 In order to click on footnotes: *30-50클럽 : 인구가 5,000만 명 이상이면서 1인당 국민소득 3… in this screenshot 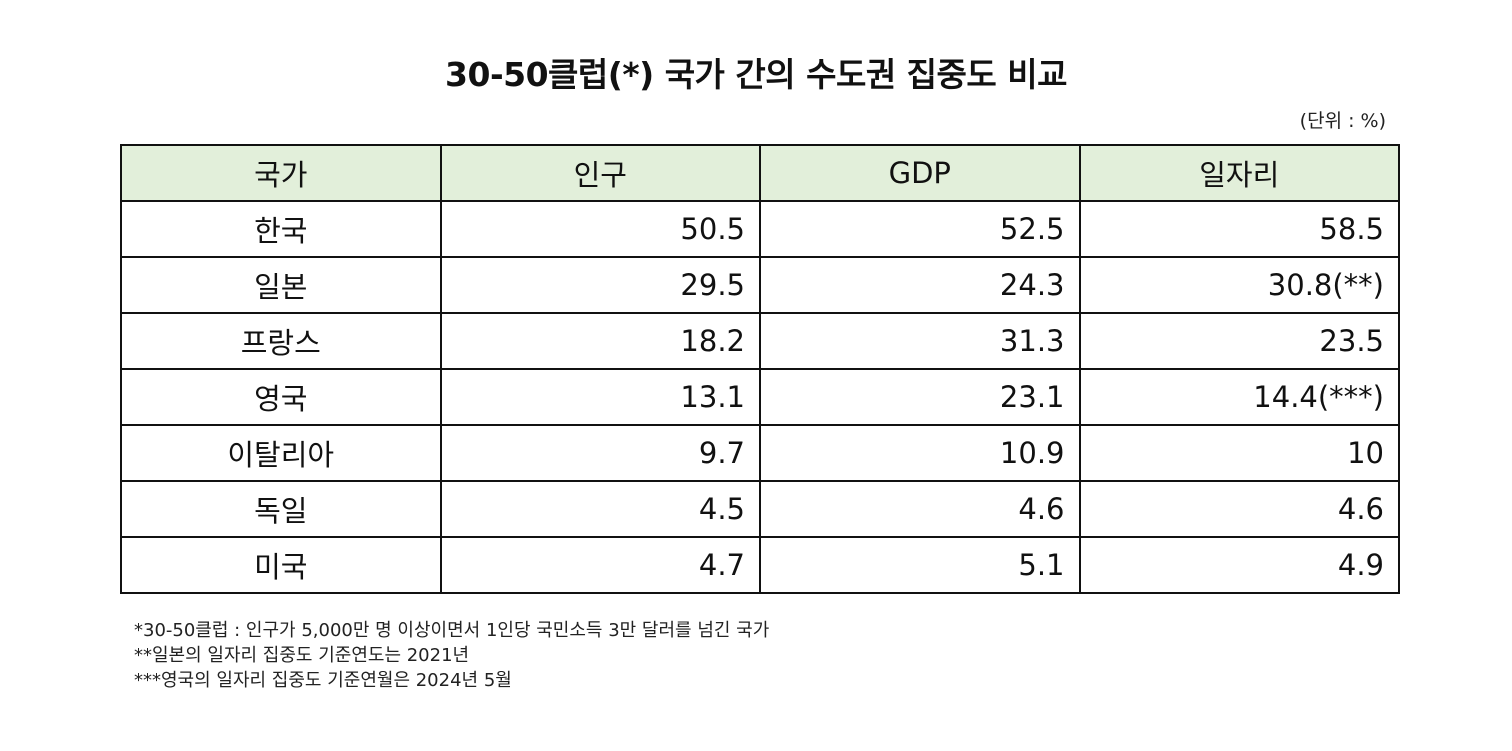, I will do `click(451, 655)`.